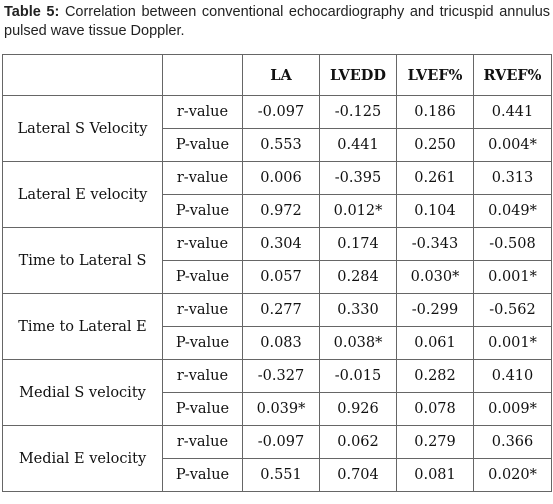  Describe the element at coordinates (435, 310) in the screenshot. I see `table-cell: -0.299` at that location.